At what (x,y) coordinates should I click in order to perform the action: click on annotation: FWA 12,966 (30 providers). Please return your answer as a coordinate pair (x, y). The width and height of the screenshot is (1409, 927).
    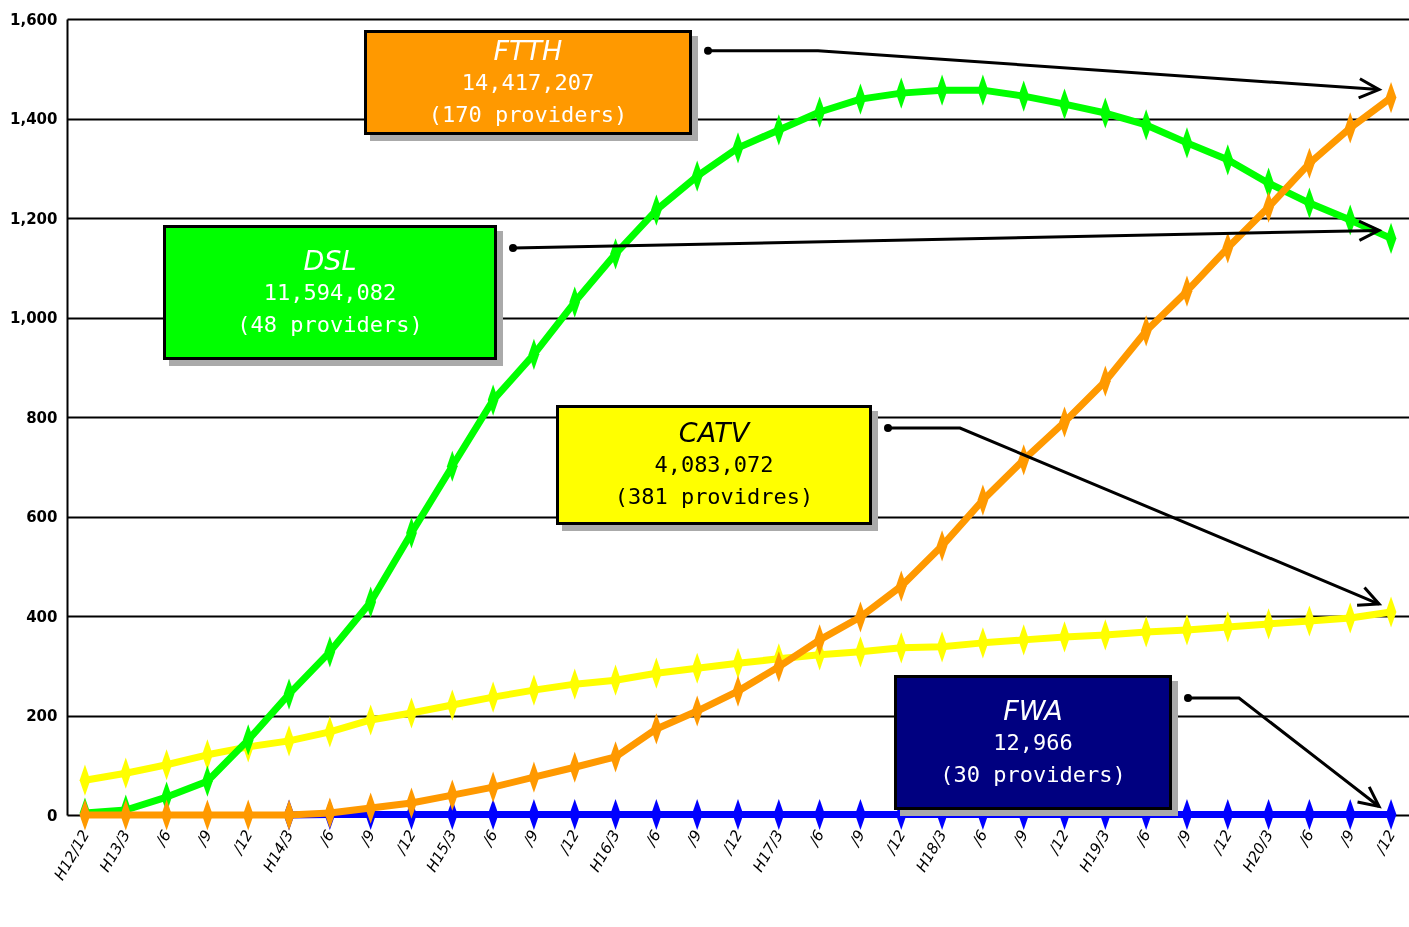
    Looking at the image, I should click on (1033, 741).